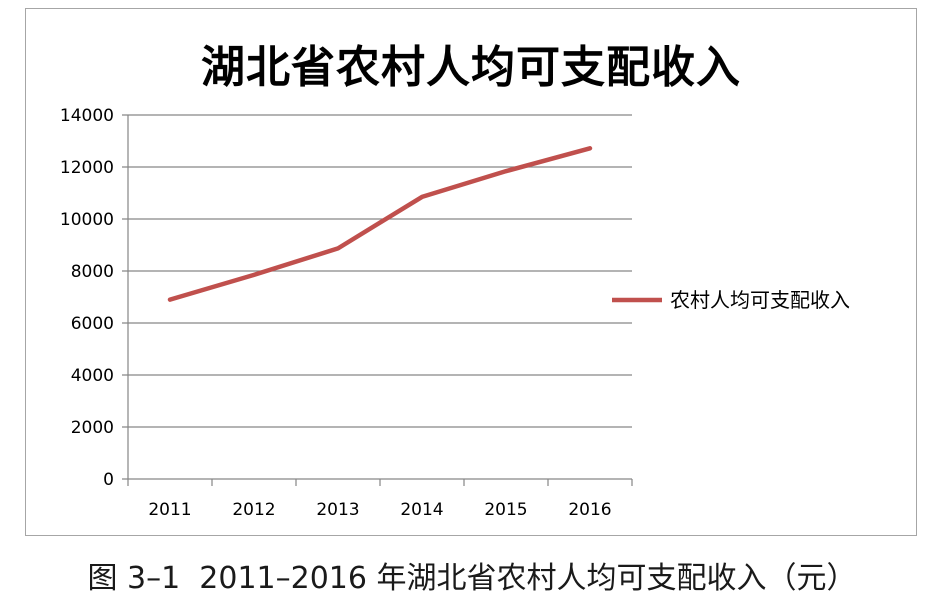 The image size is (944, 609). I want to click on x-tick-label: 2015, so click(505, 510).